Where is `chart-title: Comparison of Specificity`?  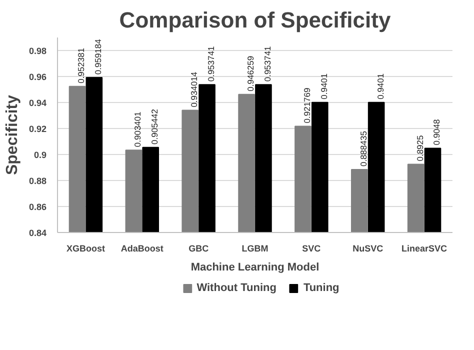 chart-title: Comparison of Specificity is located at coordinates (255, 20).